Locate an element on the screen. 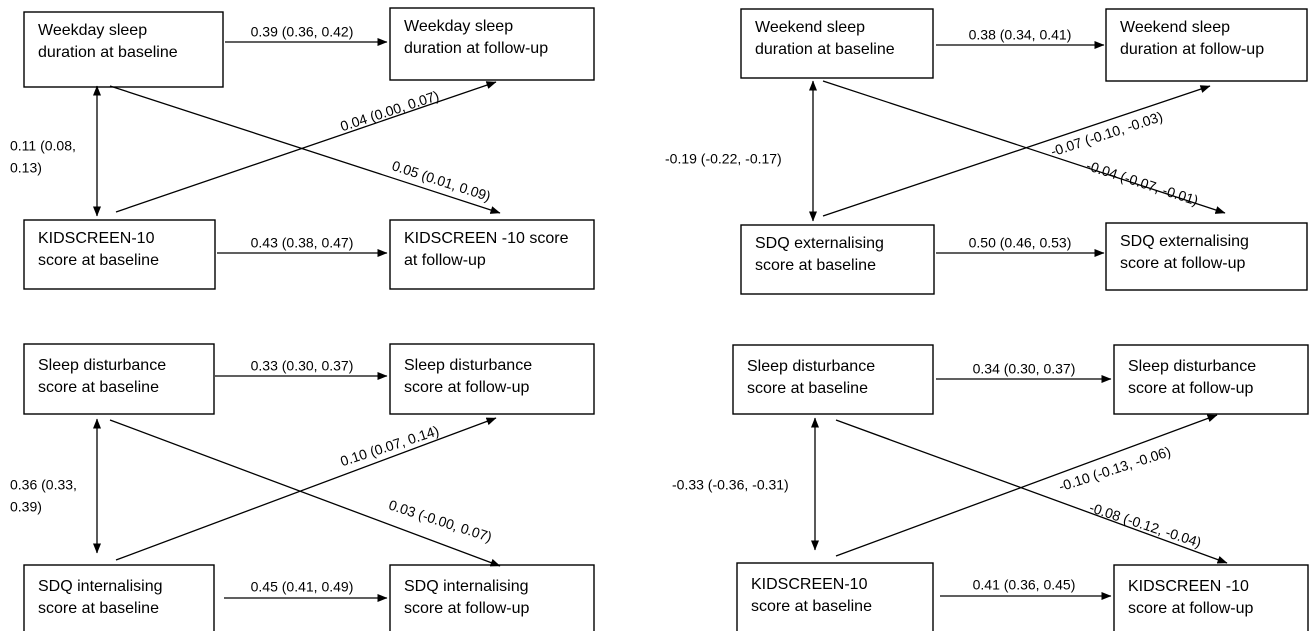 Image resolution: width=1312 pixels, height=631 pixels. first-variable-baseline-box: Weekend sleep duration at baseline is located at coordinates (837, 43).